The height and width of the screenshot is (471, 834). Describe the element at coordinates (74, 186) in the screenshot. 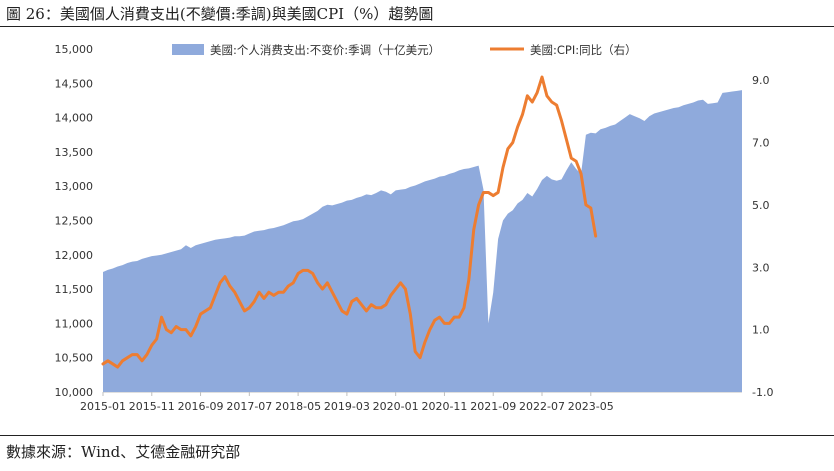

I see `y-left-tick-label: 13,000` at that location.